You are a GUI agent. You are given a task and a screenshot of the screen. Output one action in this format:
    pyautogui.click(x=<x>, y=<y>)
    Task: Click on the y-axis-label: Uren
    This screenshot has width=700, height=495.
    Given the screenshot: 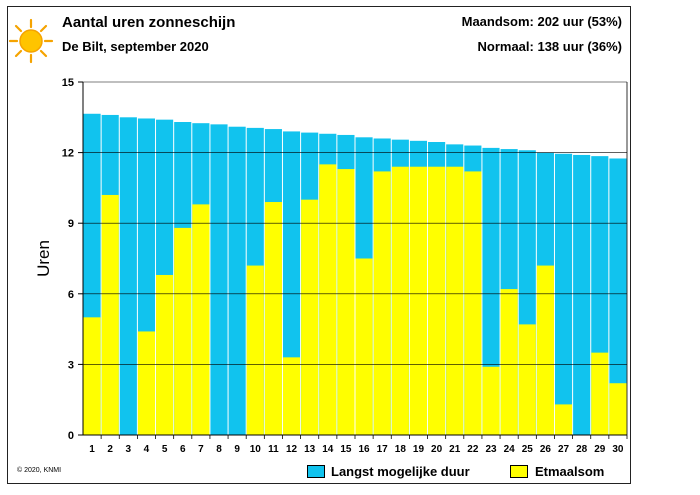 What is the action you would take?
    pyautogui.click(x=43, y=258)
    